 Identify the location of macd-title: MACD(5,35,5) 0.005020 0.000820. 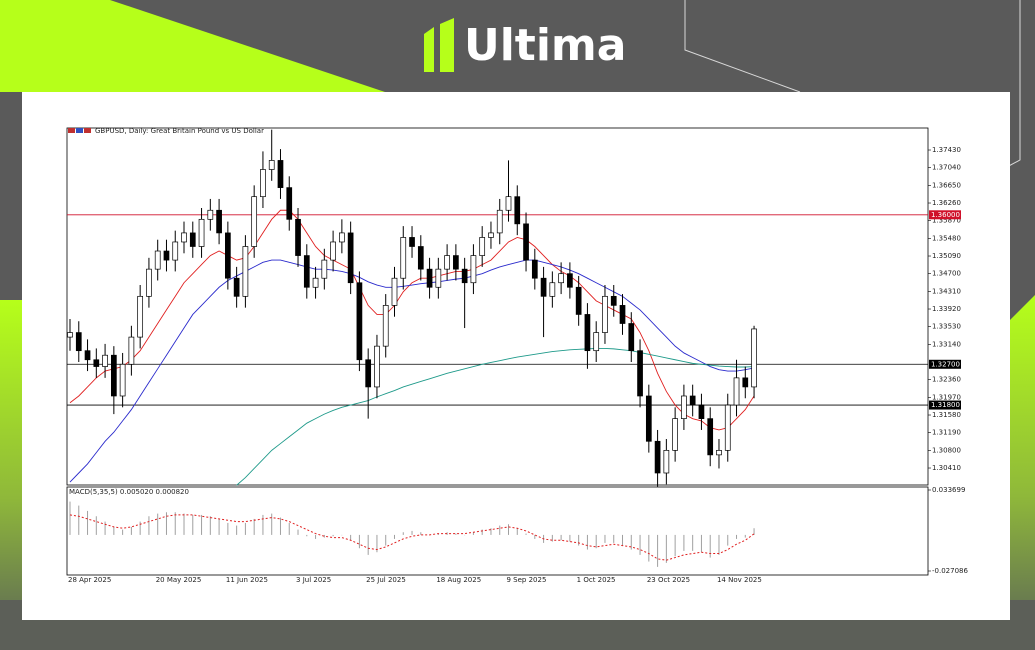
(129, 492).